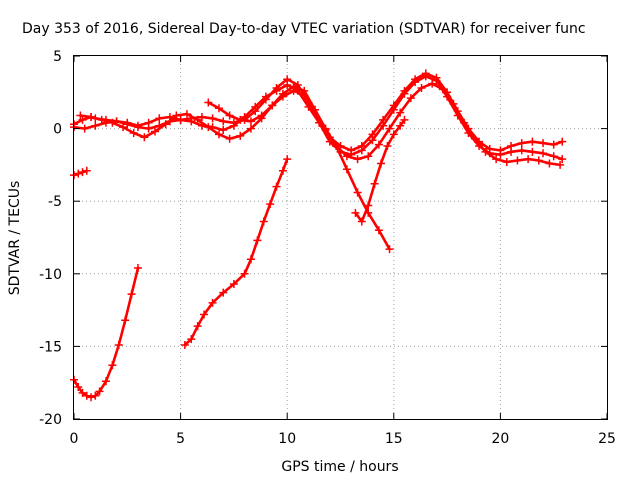  I want to click on series-line, so click(236, 252).